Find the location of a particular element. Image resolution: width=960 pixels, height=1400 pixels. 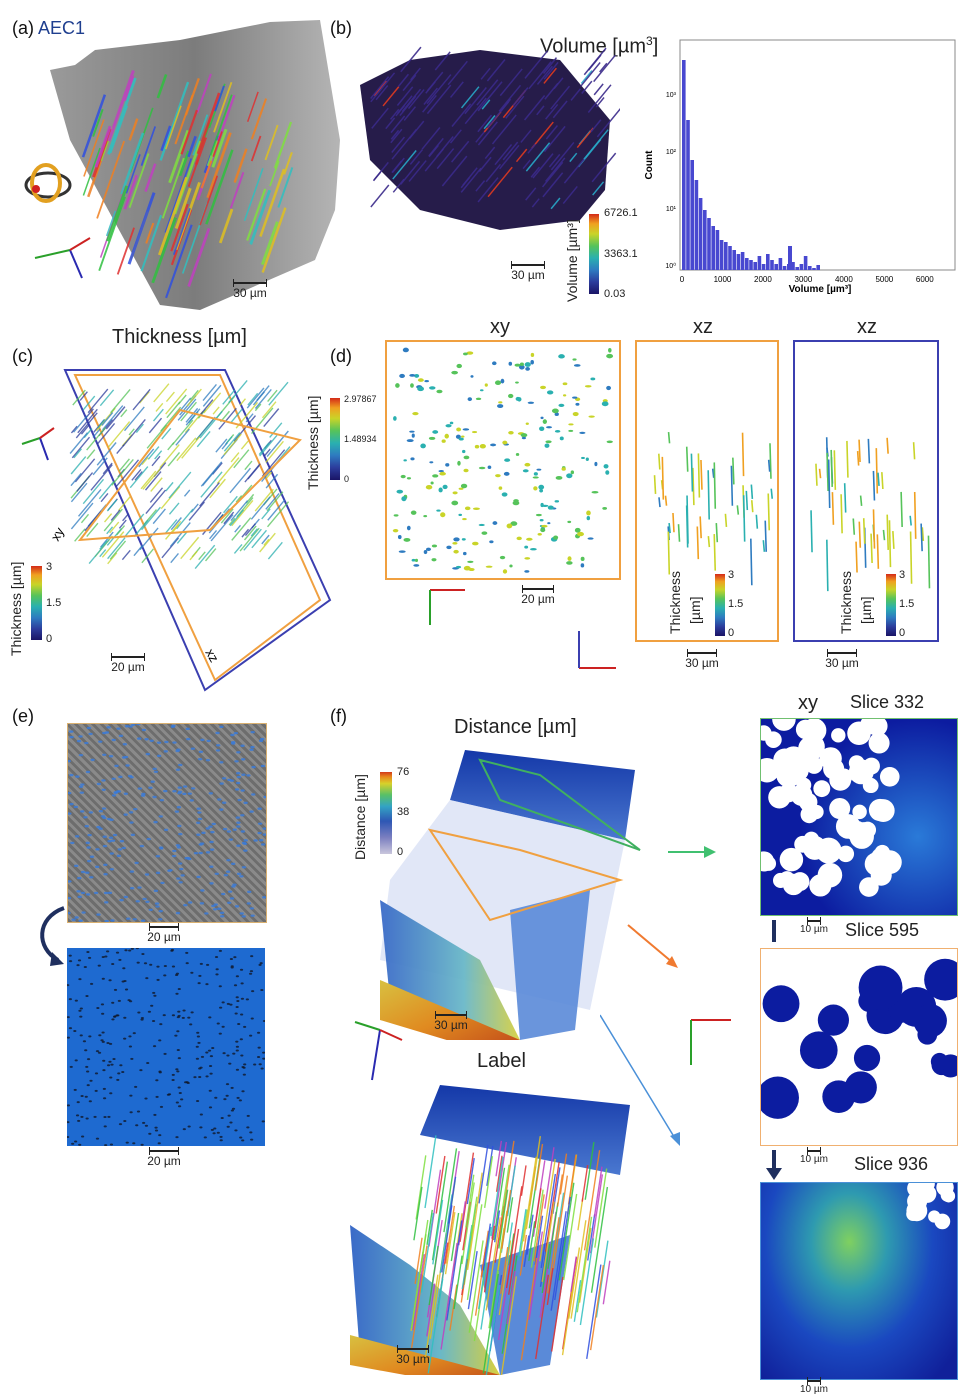

svg-text: 10⁰ is located at coordinates (670, 266).